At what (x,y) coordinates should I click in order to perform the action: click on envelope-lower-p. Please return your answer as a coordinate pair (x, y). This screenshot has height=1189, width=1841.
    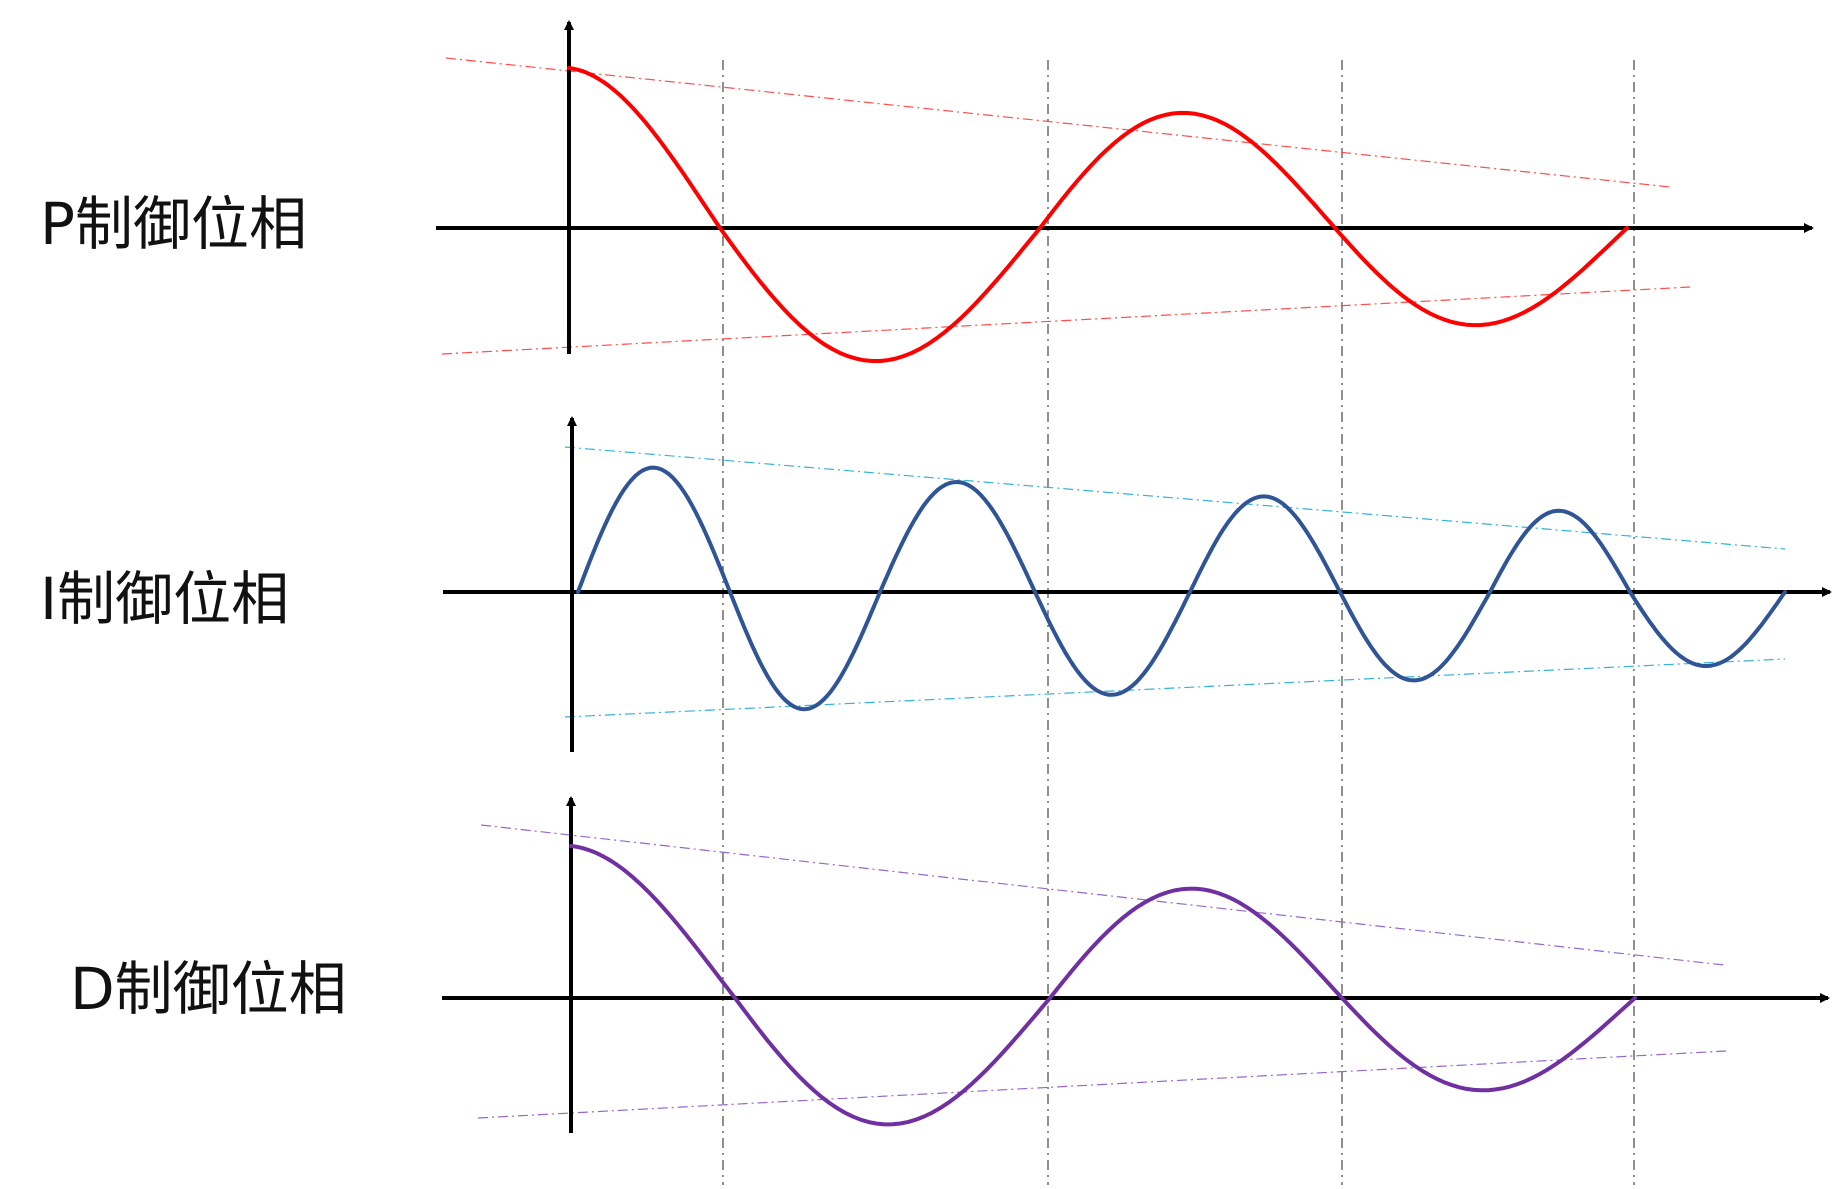
    Looking at the image, I should click on (1066, 320).